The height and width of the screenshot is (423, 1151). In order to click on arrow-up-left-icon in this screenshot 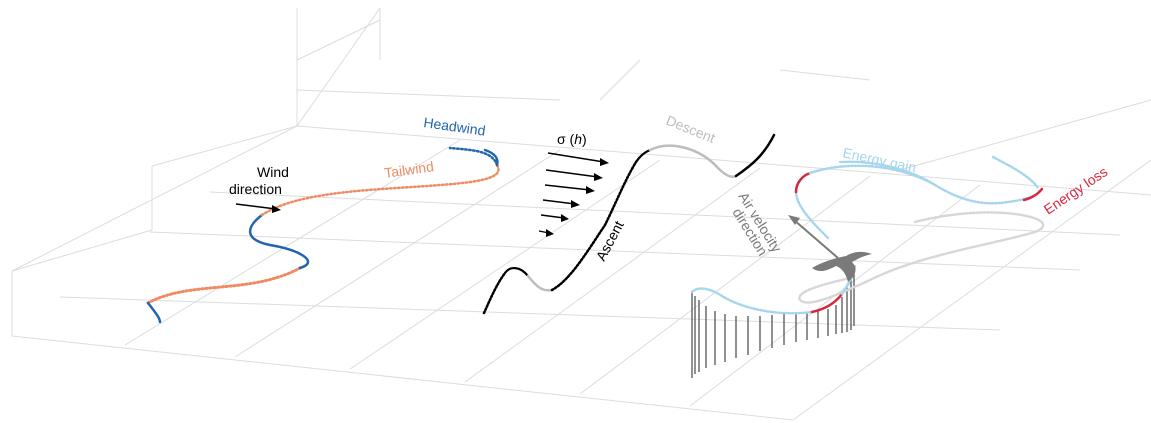, I will do `click(816, 239)`.